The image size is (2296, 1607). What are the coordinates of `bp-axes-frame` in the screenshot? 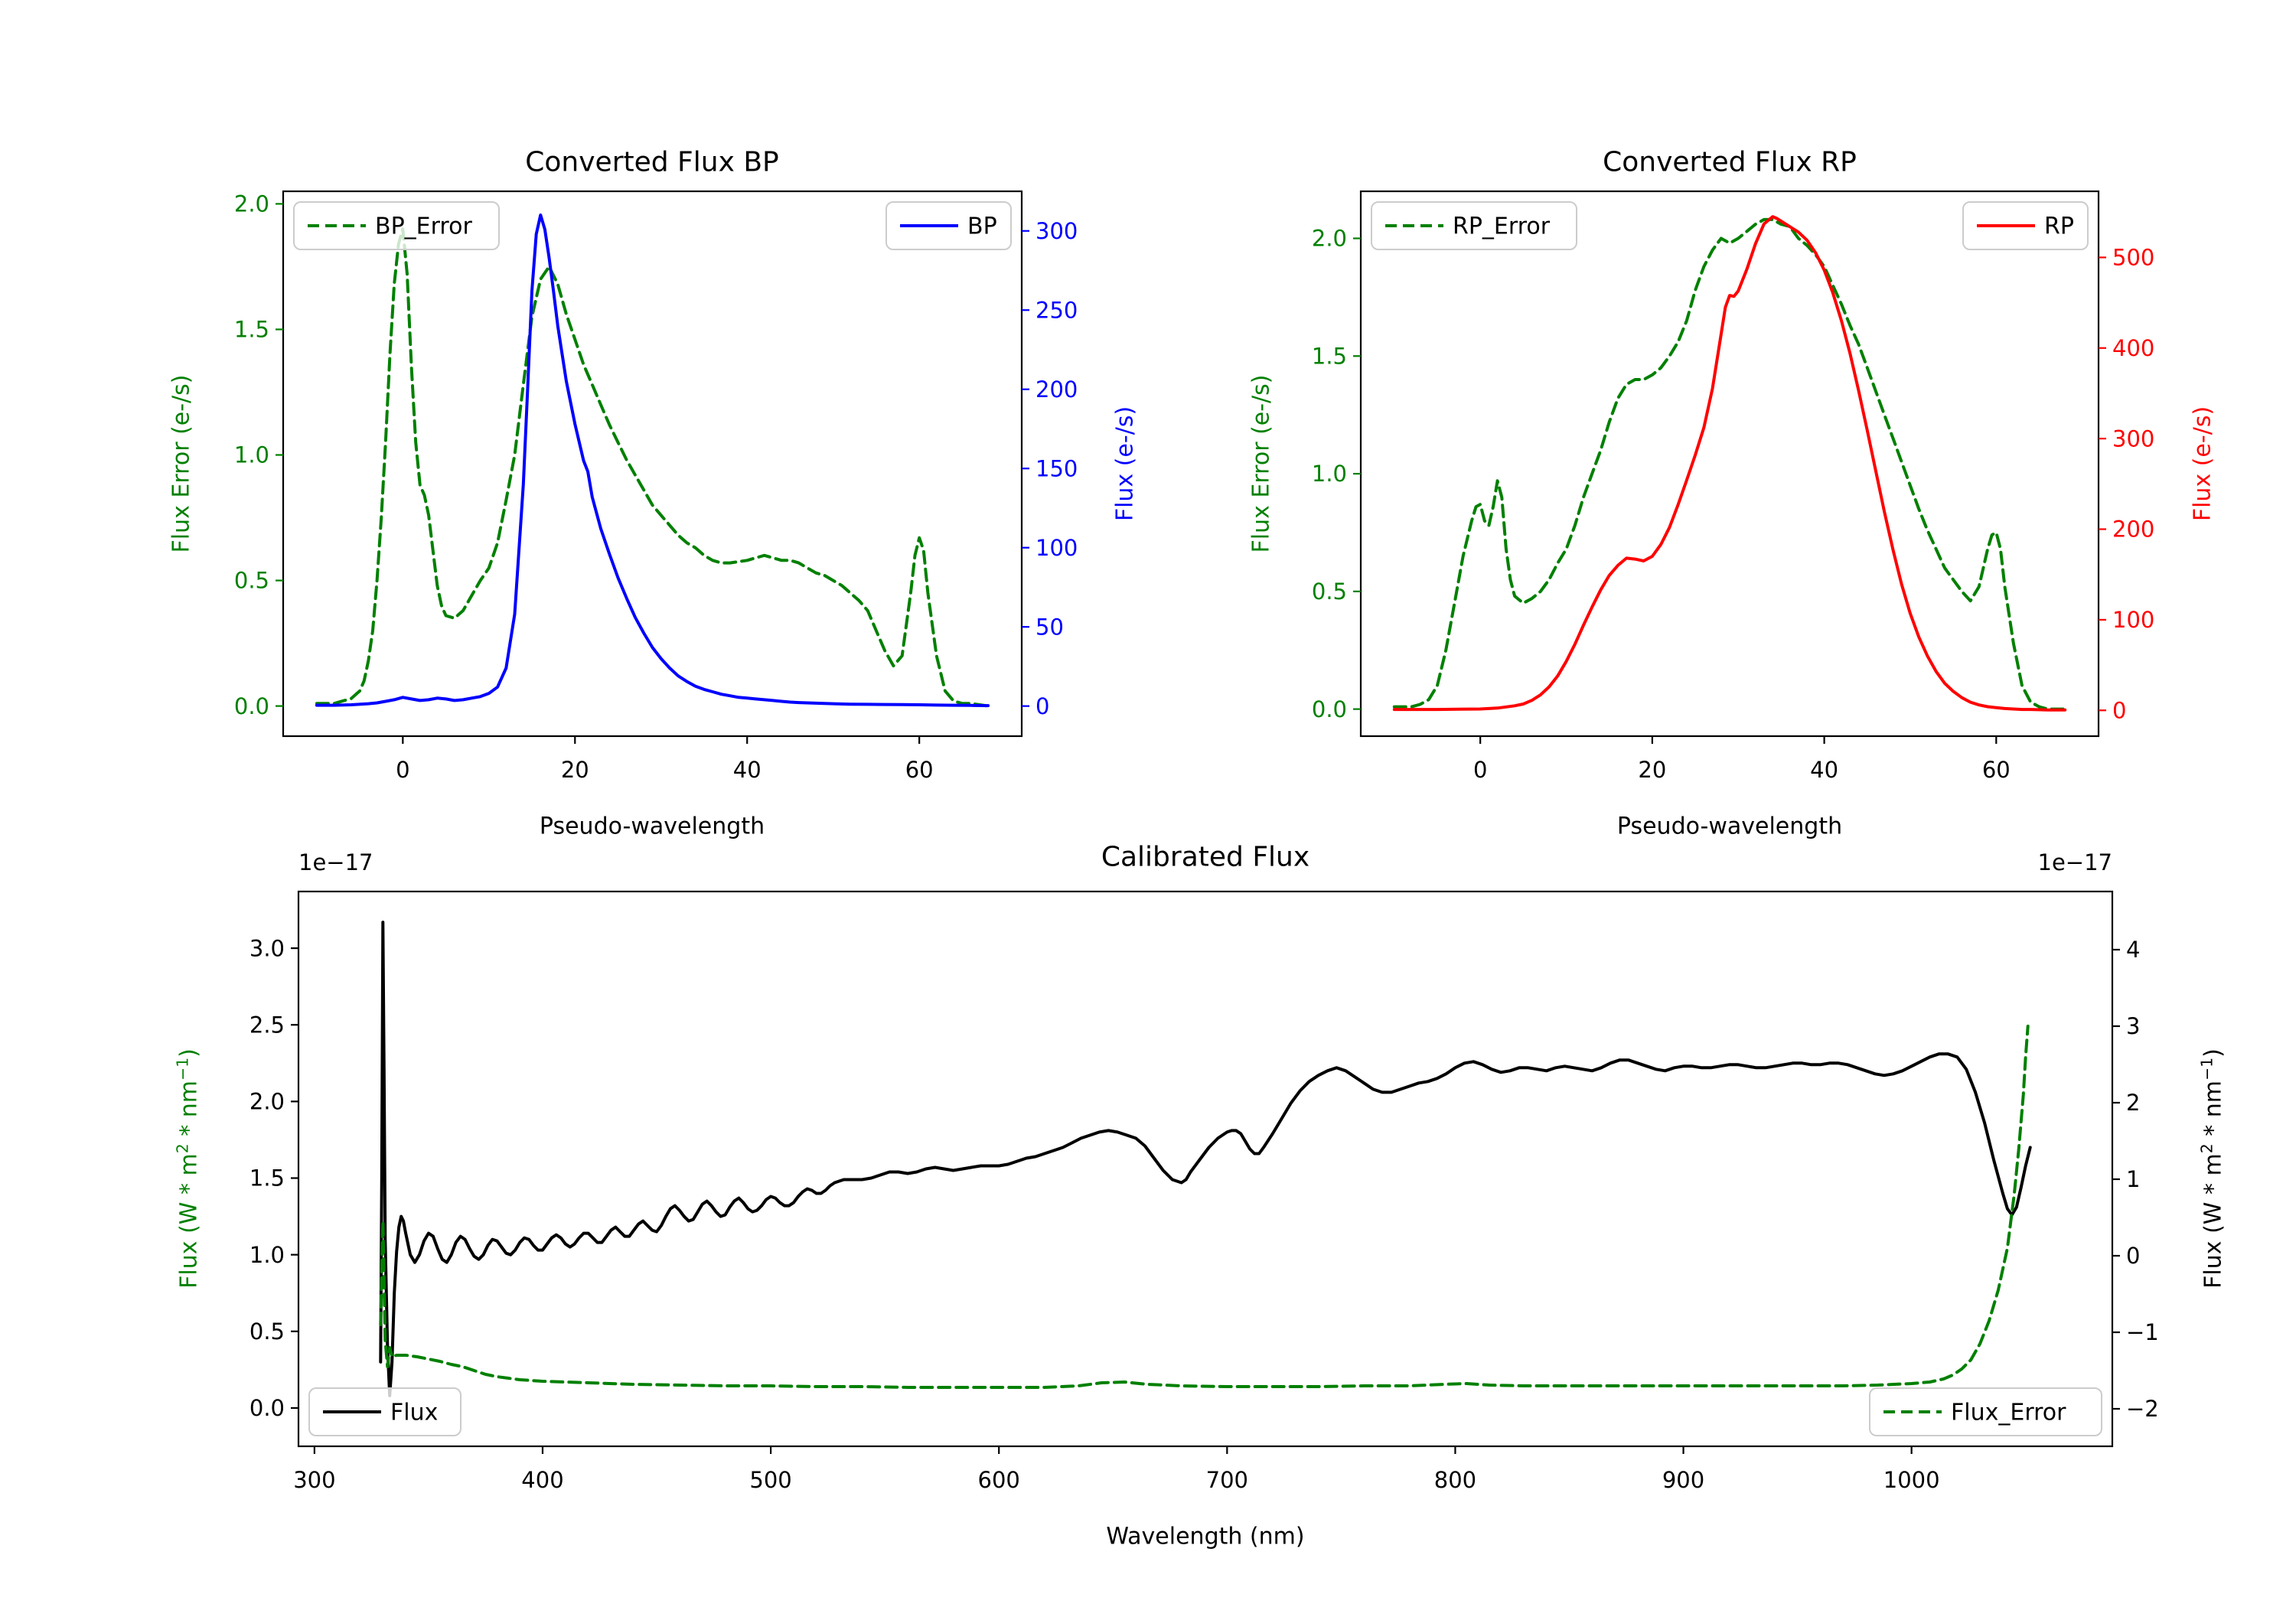 It's located at (652, 464).